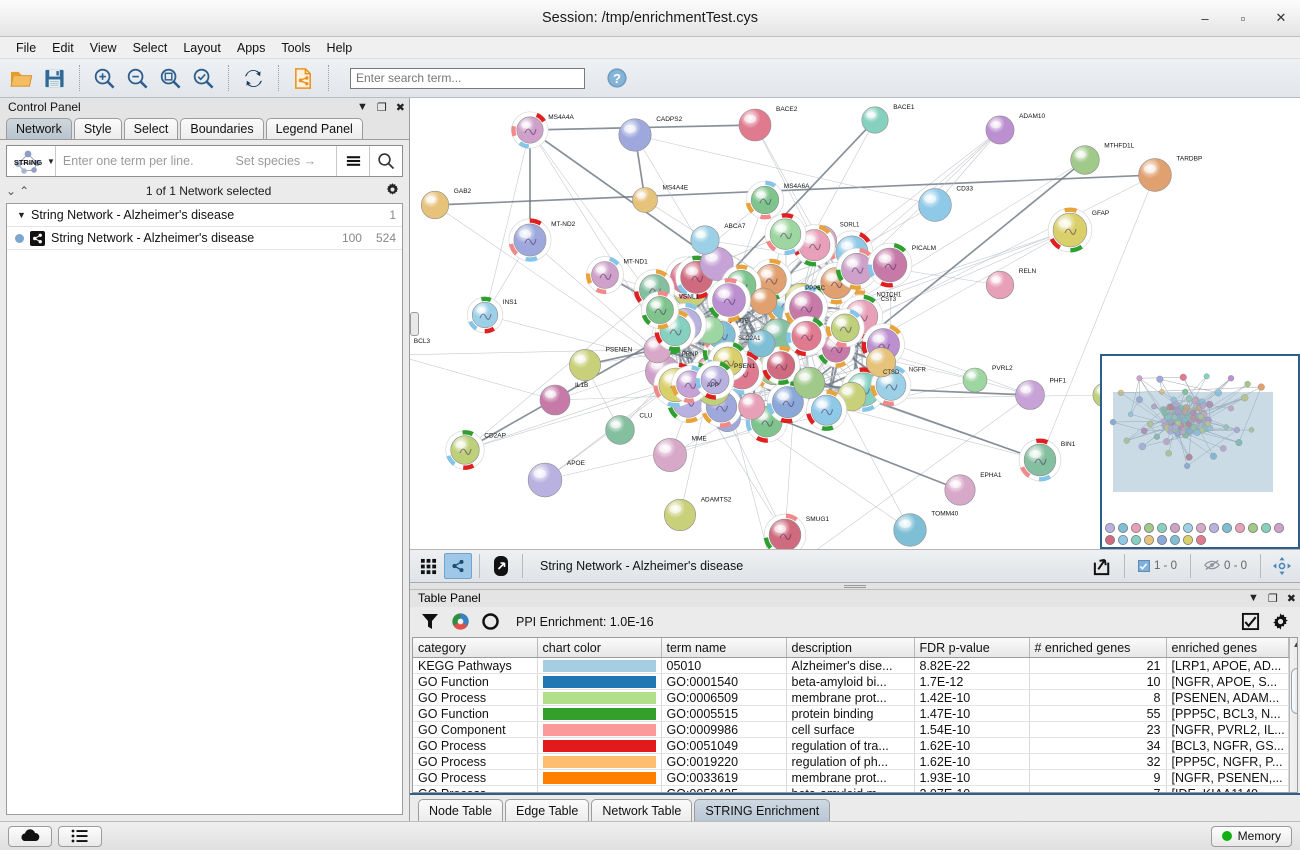 Image resolution: width=1300 pixels, height=850 pixels. What do you see at coordinates (28, 161) in the screenshot?
I see `string-logo-icon: STRING` at bounding box center [28, 161].